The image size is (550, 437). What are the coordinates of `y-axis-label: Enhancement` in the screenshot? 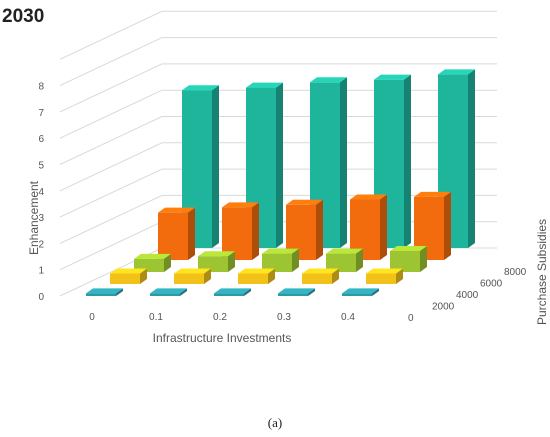 It's located at (34, 217).